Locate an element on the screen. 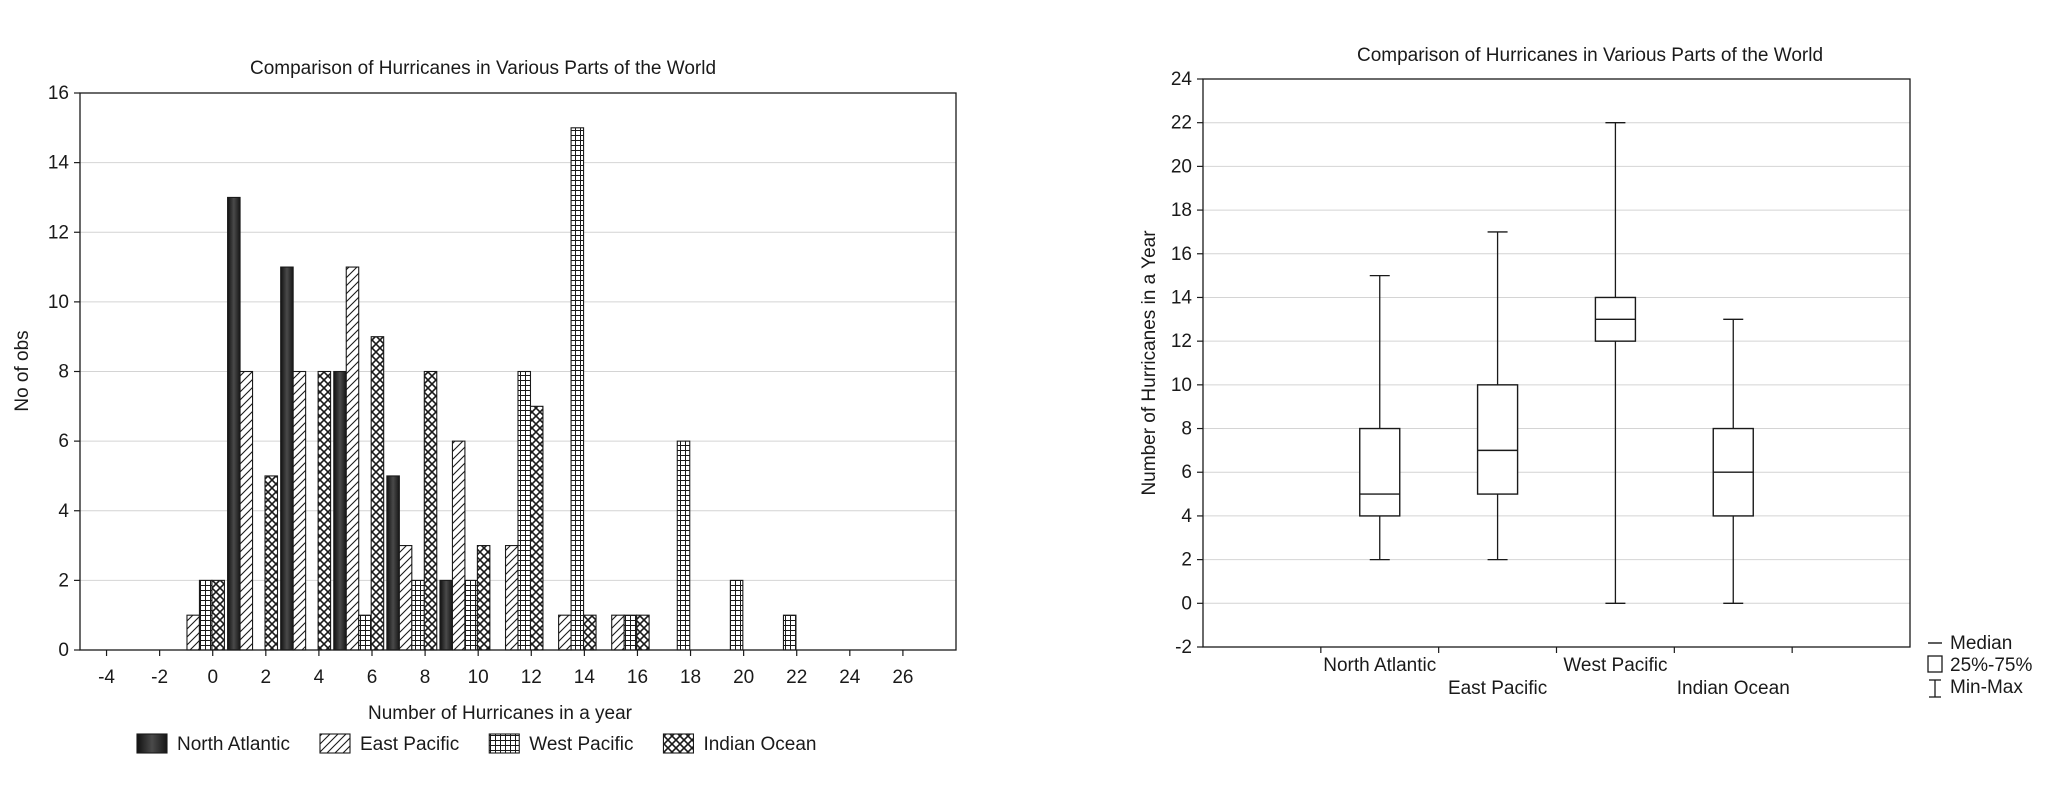 This screenshot has height=790, width=2070. legend-swatch-north-atlantic is located at coordinates (152, 743).